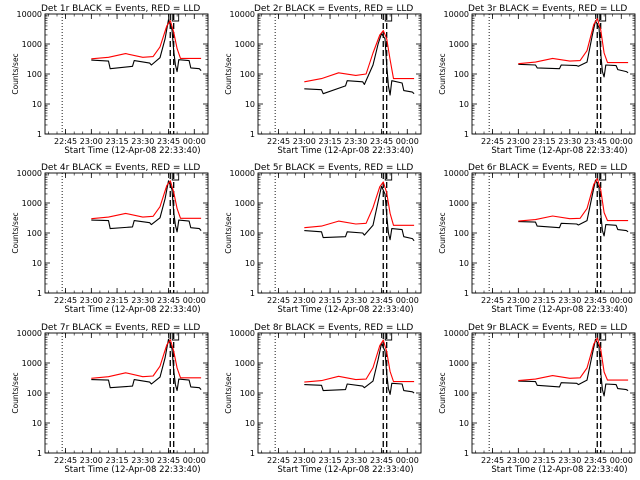 Image resolution: width=640 pixels, height=480 pixels. I want to click on panel-title: Det 1r BLACK = Events, RED = LLD, so click(120, 9).